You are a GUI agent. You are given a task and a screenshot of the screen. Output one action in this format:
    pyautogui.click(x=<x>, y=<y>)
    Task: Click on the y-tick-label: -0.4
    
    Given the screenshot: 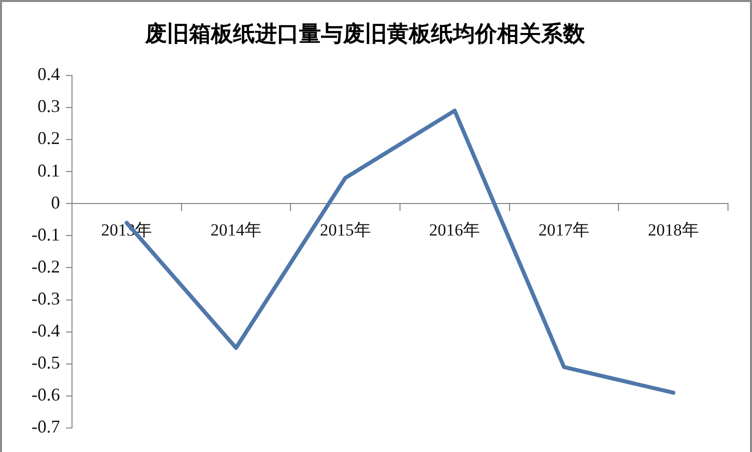 What is the action you would take?
    pyautogui.click(x=46, y=330)
    